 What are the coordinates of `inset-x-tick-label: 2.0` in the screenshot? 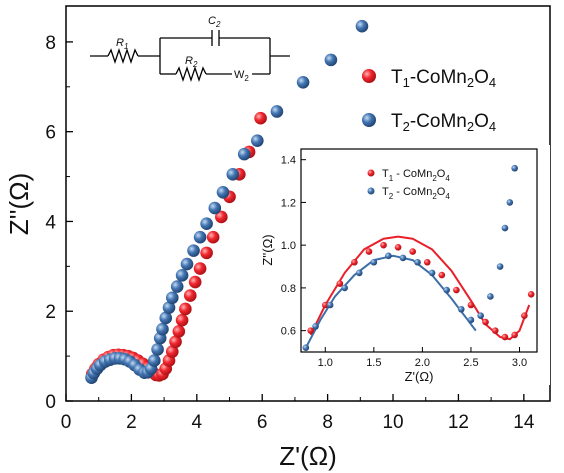 It's located at (422, 363).